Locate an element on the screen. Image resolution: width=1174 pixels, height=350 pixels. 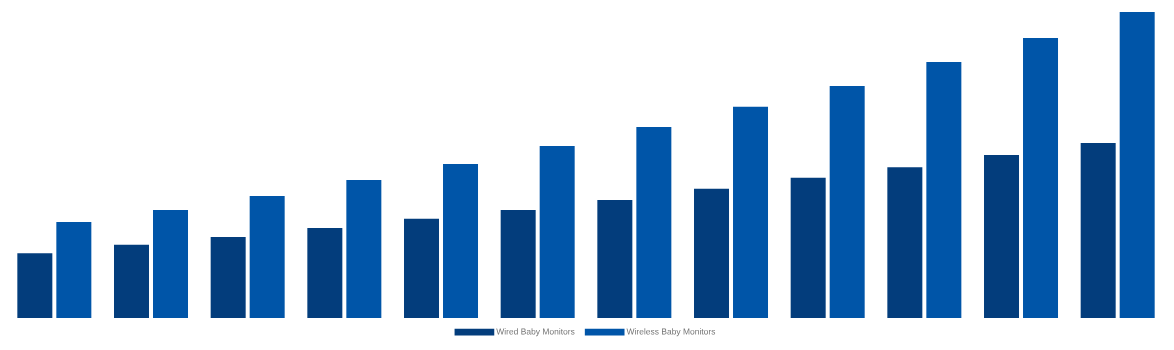
legend-label: Wireless Baby Monitors is located at coordinates (671, 332).